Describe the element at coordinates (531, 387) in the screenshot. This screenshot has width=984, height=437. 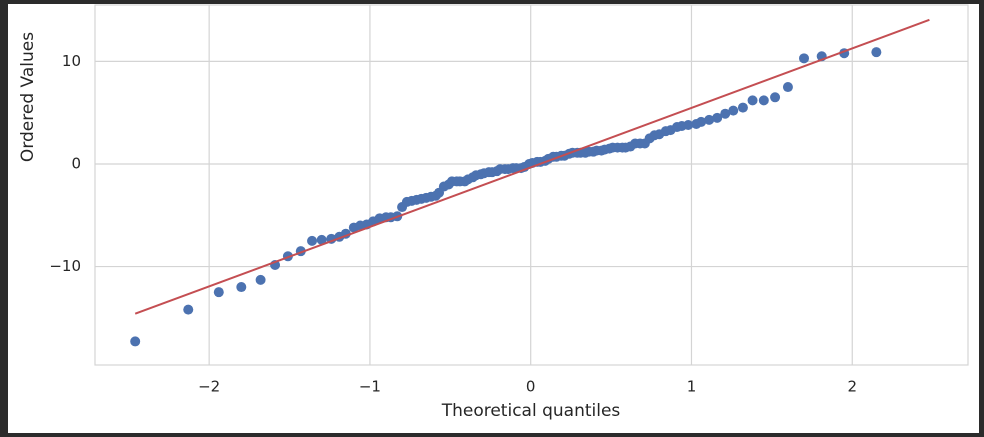
I see `x-tick-label: 0` at that location.